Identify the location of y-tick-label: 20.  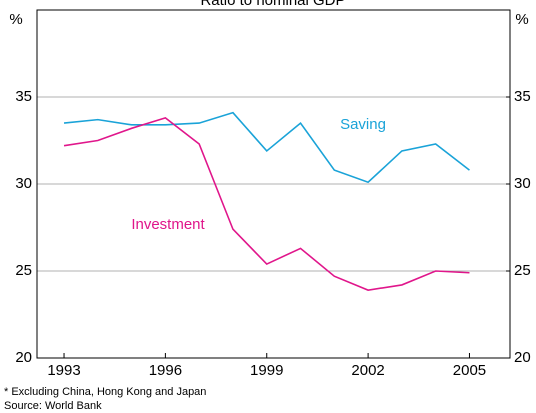
(23, 357).